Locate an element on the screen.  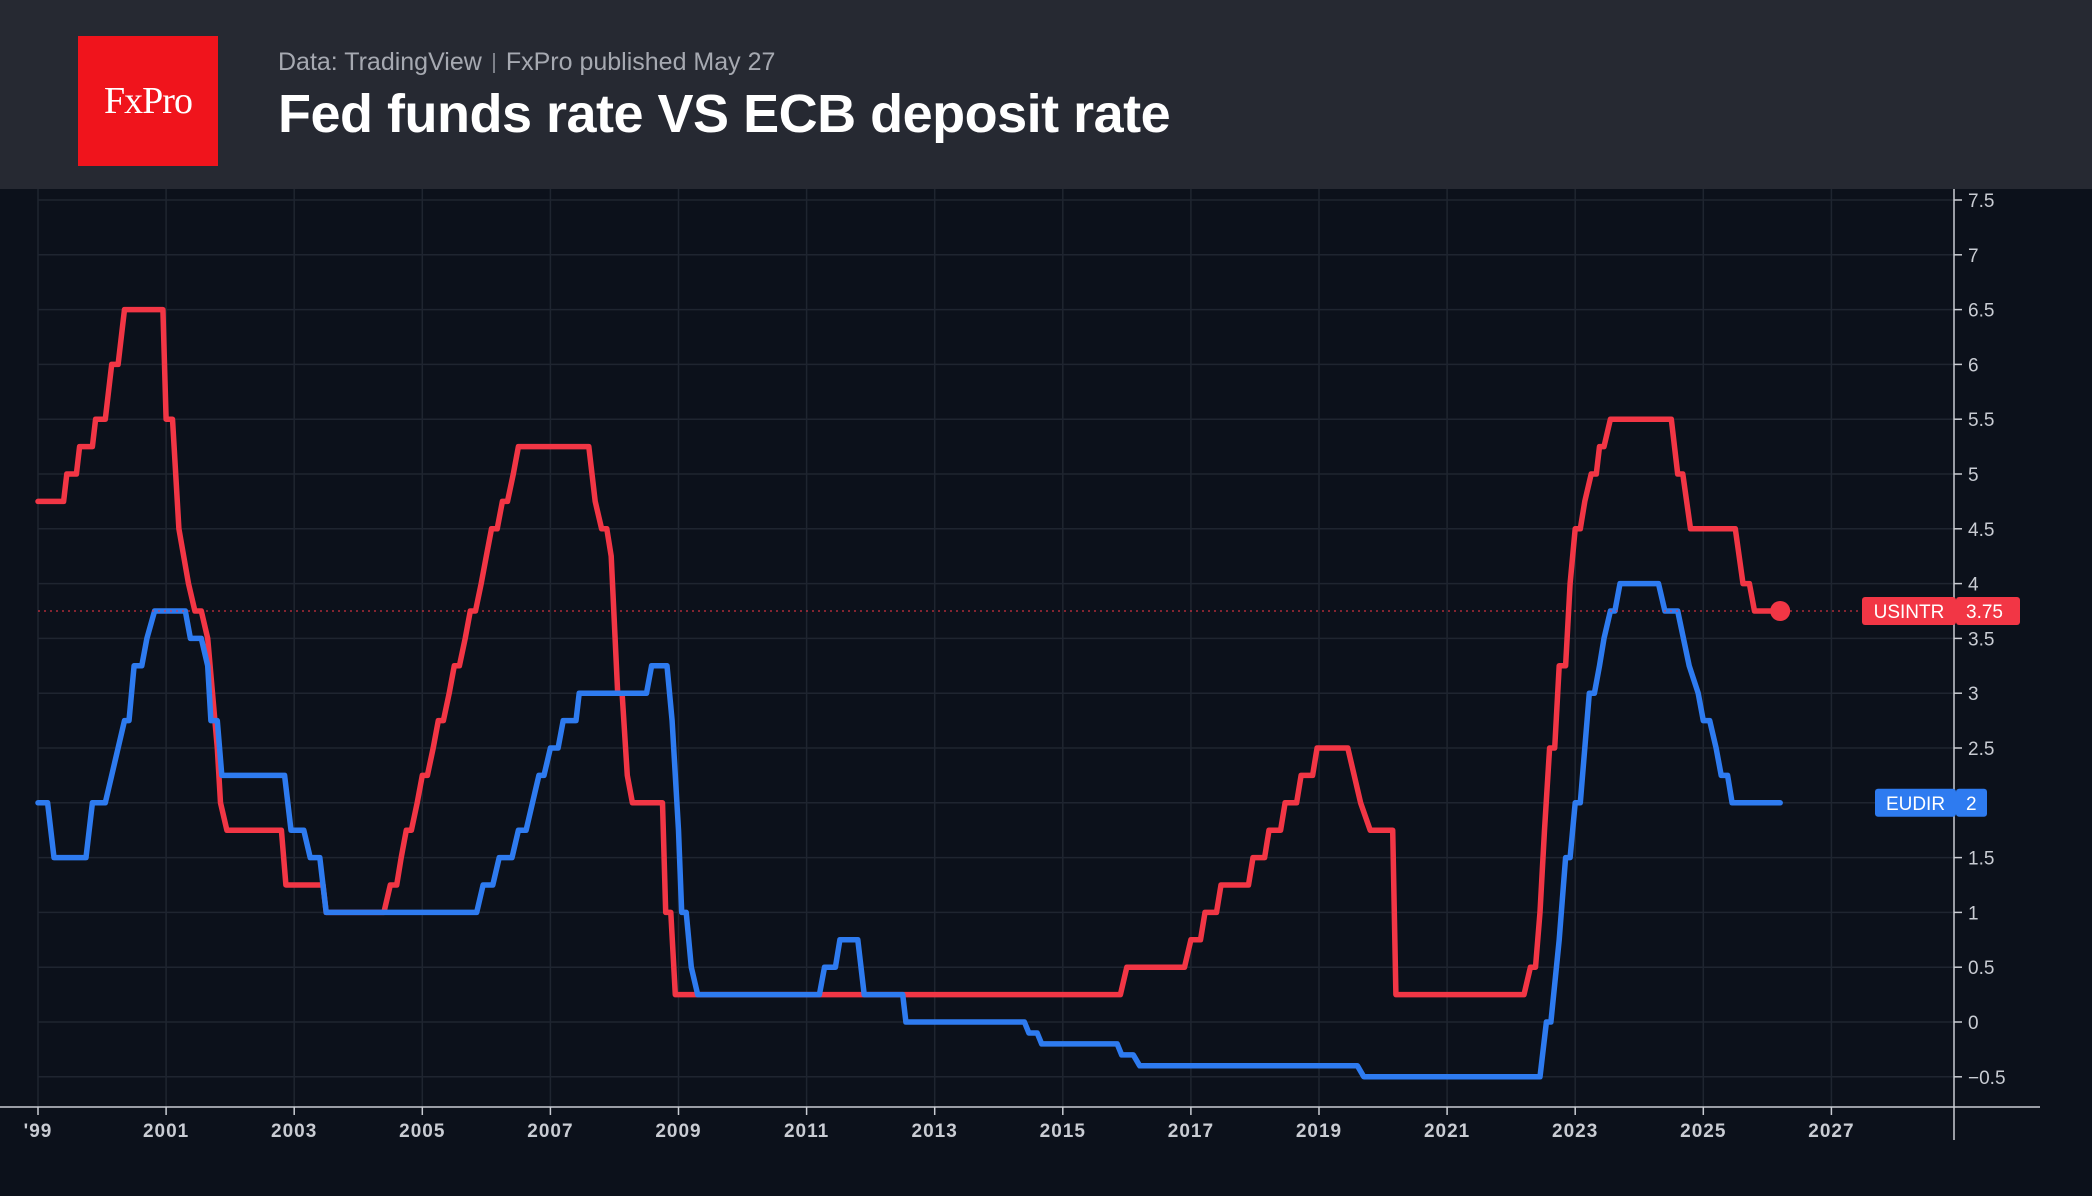
series-name-tag-usintr is located at coordinates (1909, 611).